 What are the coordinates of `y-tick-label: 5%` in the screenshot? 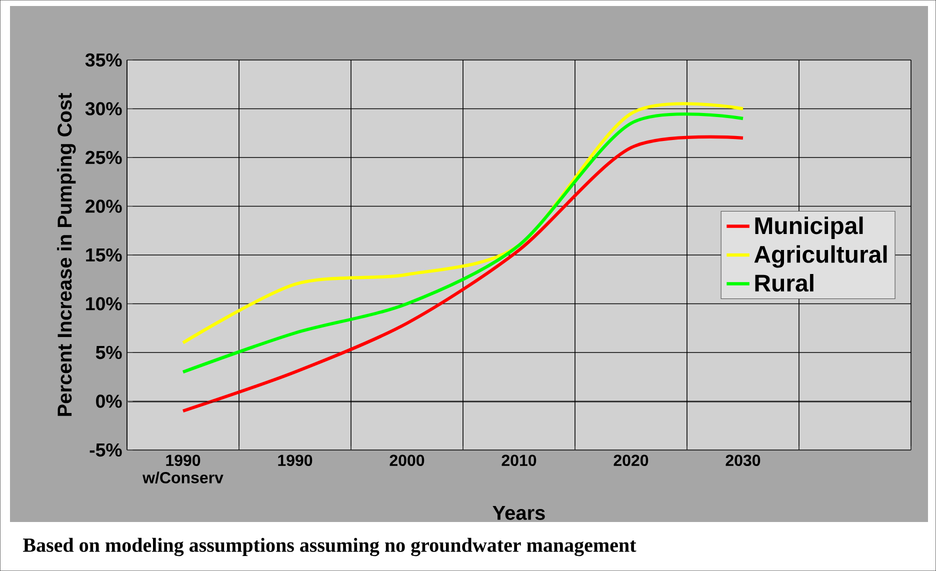 It's located at (109, 353).